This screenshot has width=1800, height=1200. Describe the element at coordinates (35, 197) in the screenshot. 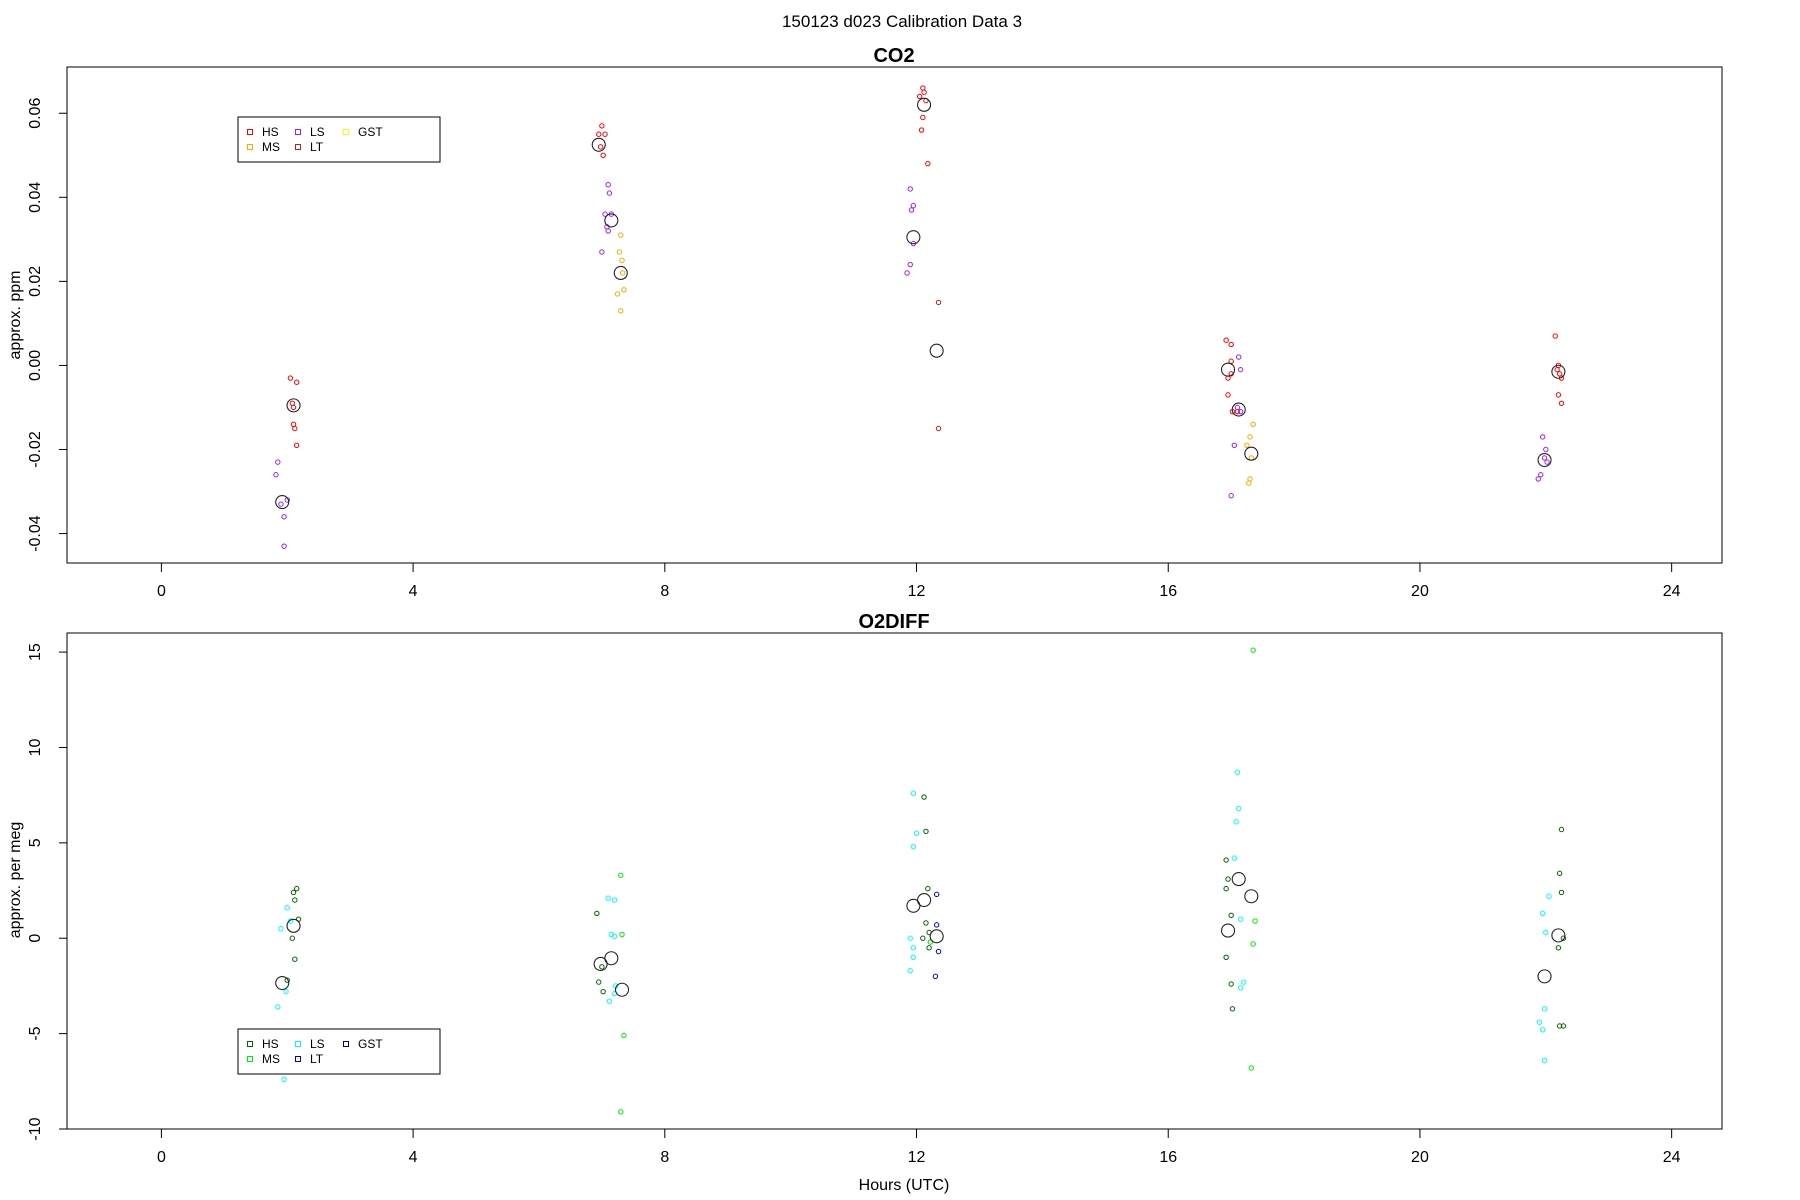

I see `y-tick-label-co2: 0.04` at that location.